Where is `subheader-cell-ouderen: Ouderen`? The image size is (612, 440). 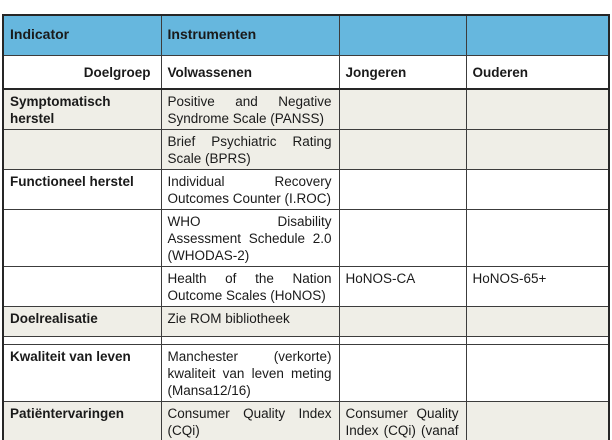
subheader-cell-ouderen: Ouderen is located at coordinates (537, 72).